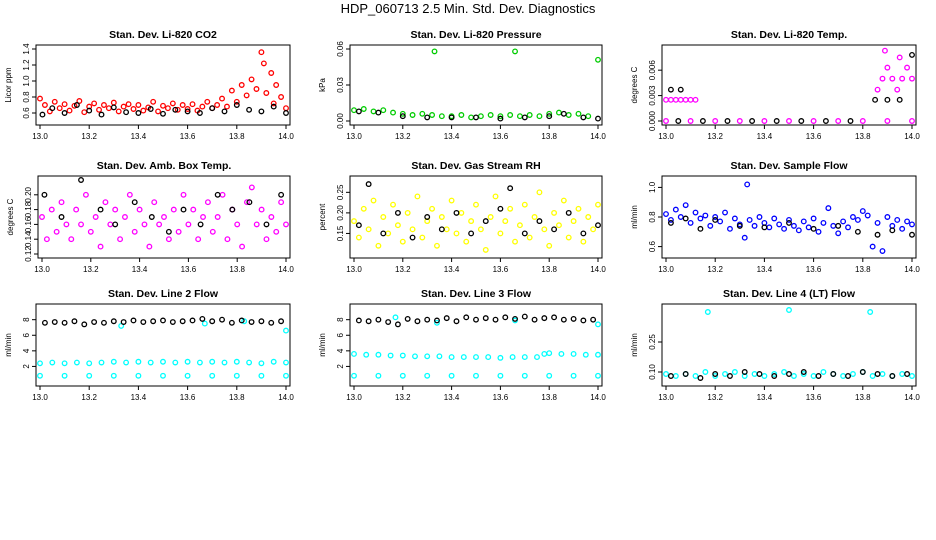 The image size is (936, 540). What do you see at coordinates (789, 294) in the screenshot?
I see `chart-title: Stan. Dev. Line 4 (LT) Flow` at bounding box center [789, 294].